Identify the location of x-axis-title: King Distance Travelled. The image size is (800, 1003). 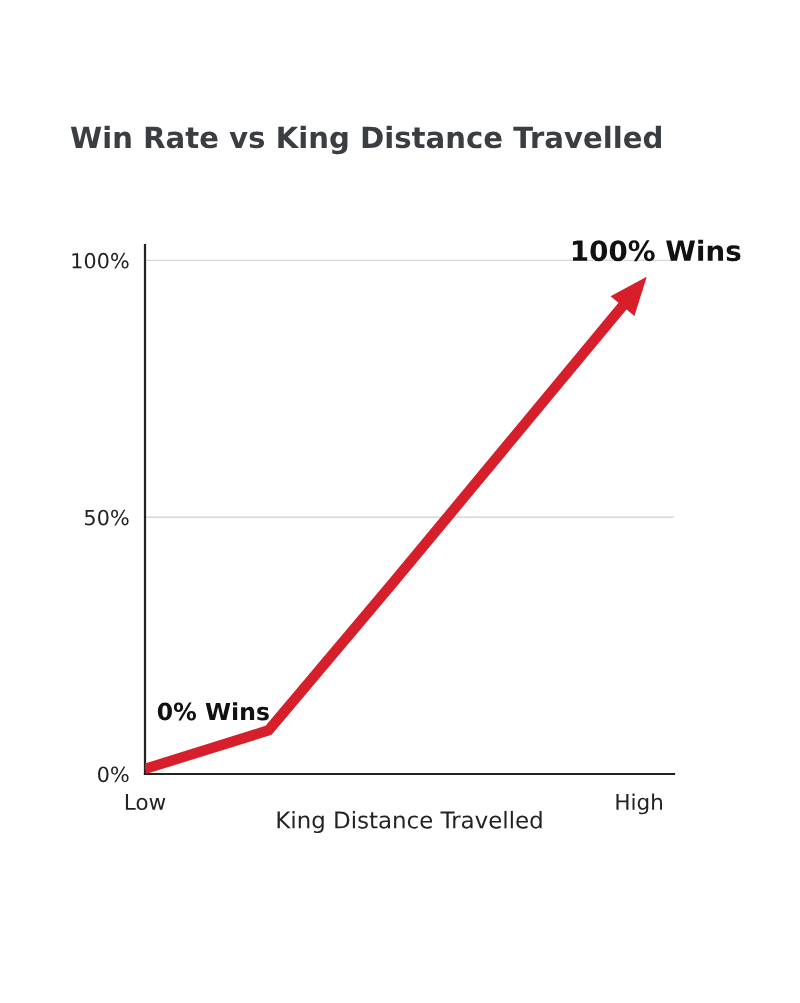
(409, 822).